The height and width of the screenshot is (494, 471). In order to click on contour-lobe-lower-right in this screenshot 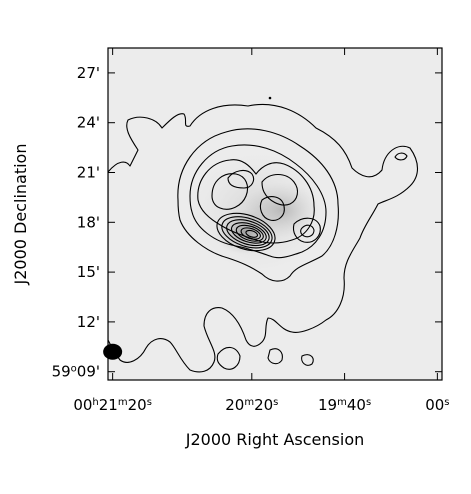, I will do `click(306, 230)`.